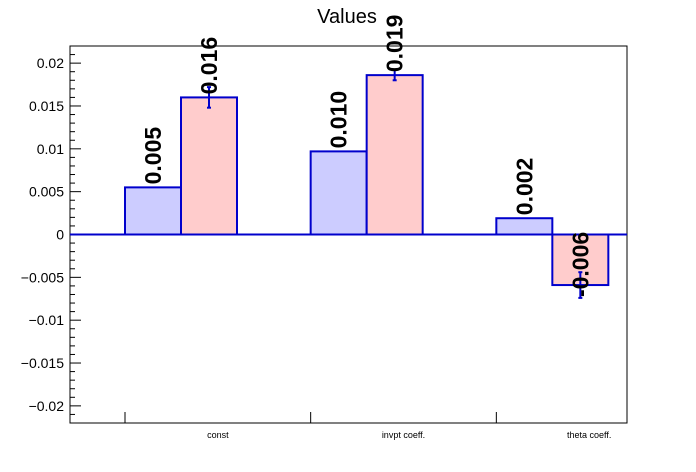  Describe the element at coordinates (589, 435) in the screenshot. I see `x-tick-label: theta coeff.` at that location.